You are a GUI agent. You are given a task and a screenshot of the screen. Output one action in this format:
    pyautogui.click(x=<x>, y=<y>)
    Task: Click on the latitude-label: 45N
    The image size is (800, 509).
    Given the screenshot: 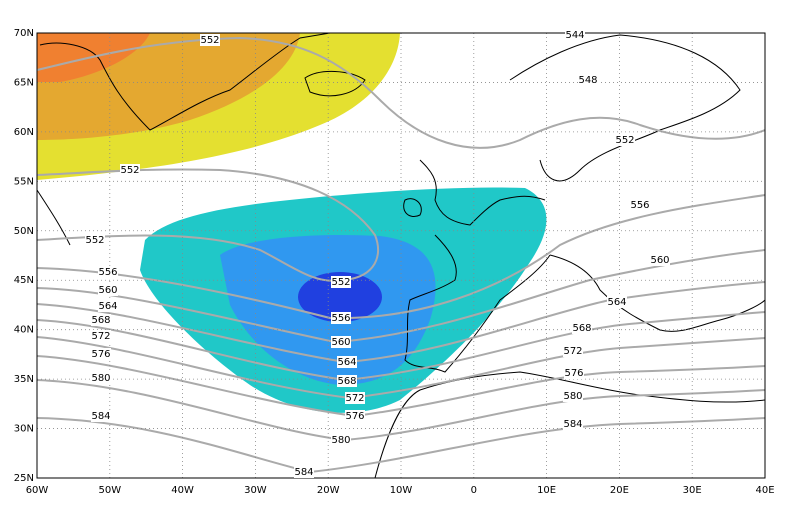 What is the action you would take?
    pyautogui.click(x=24, y=280)
    